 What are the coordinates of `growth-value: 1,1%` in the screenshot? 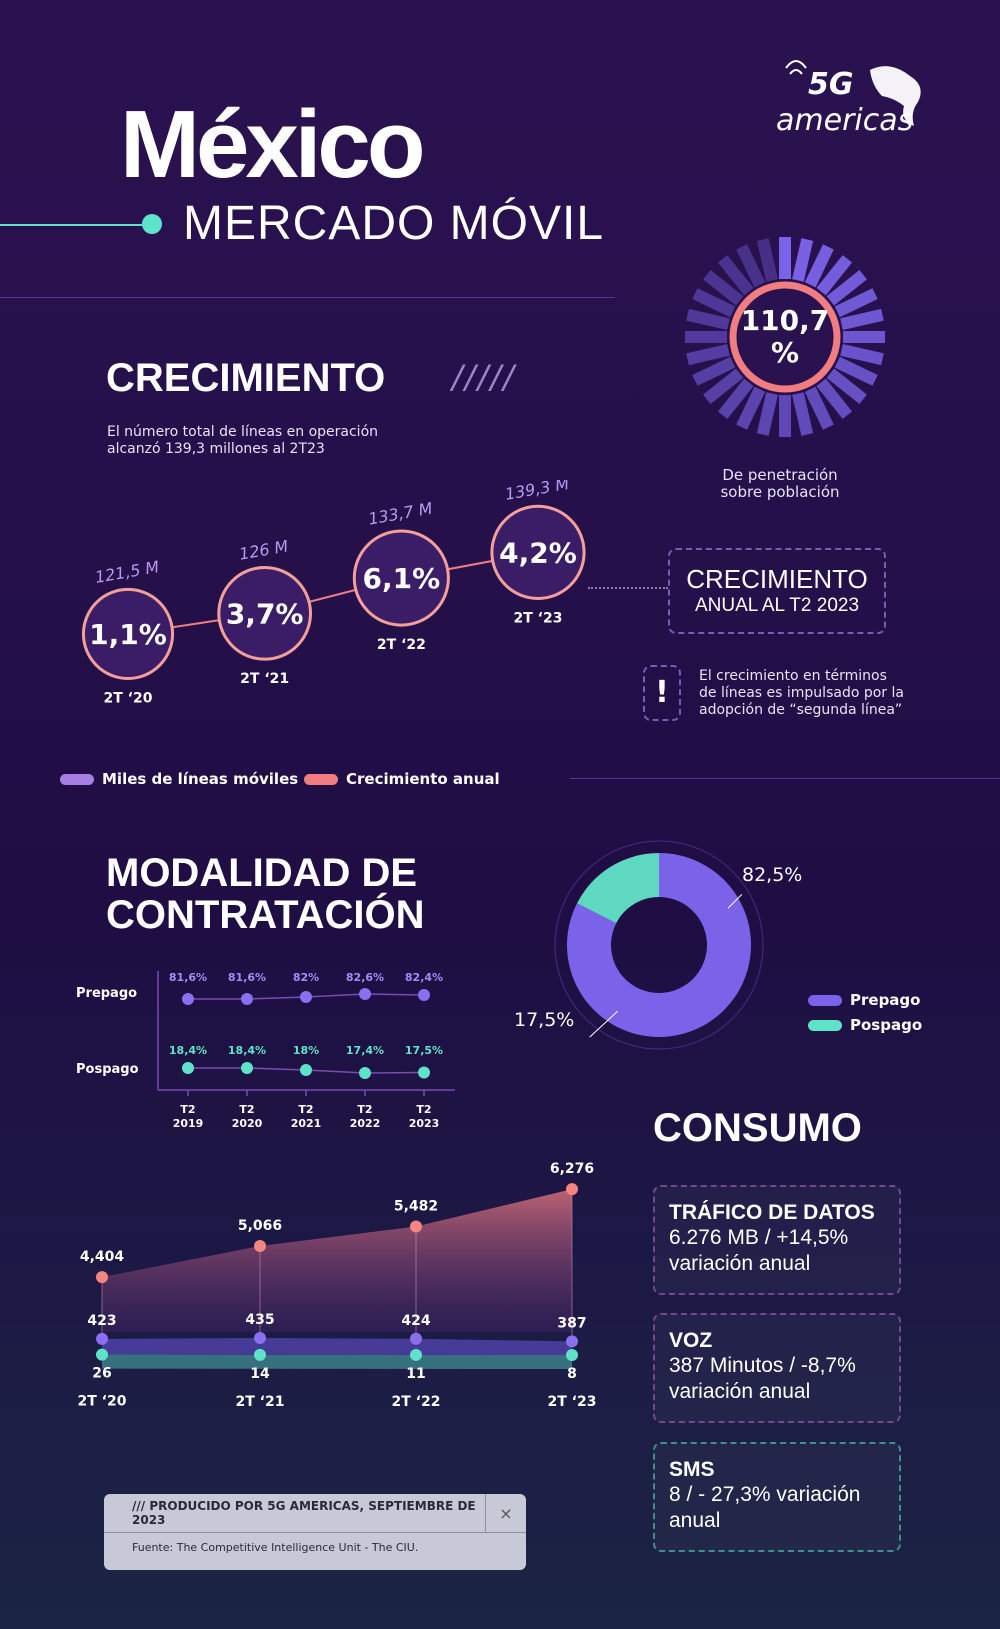 It's located at (128, 634).